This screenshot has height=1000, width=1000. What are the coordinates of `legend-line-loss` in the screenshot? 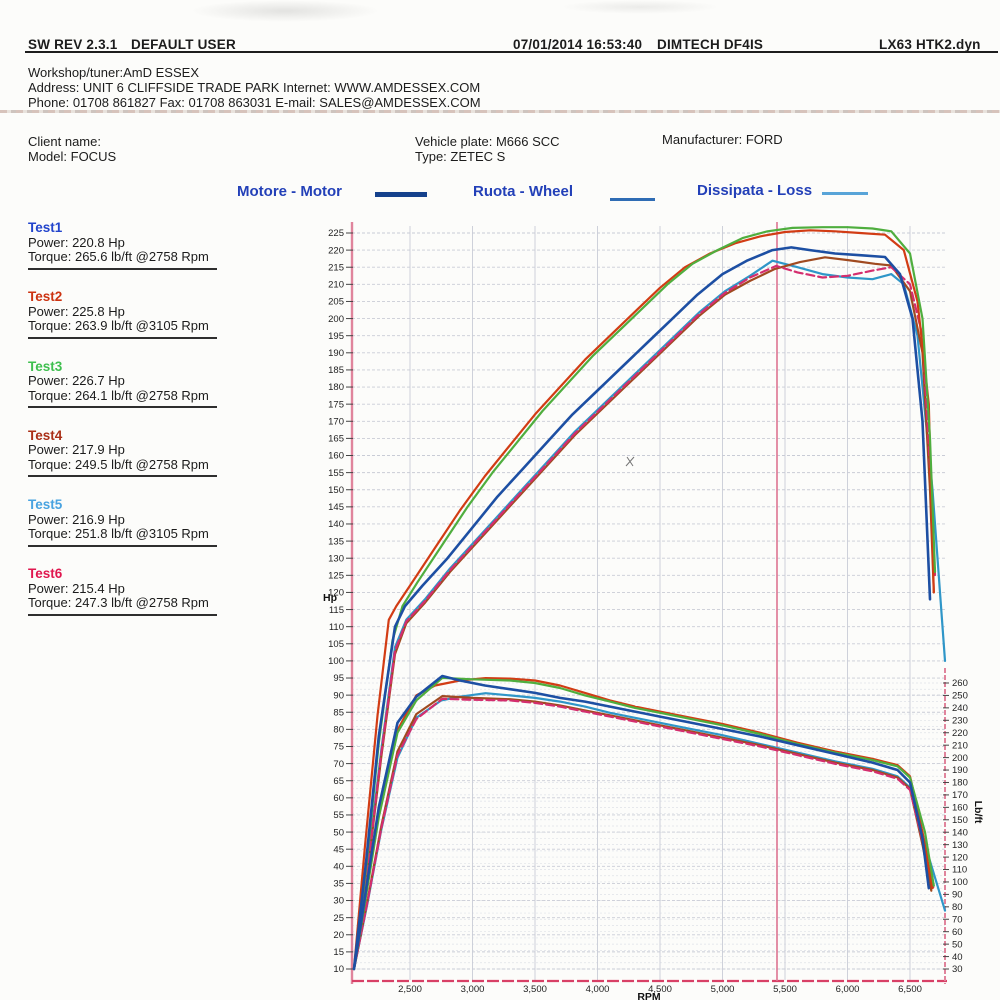 It's located at (845, 193).